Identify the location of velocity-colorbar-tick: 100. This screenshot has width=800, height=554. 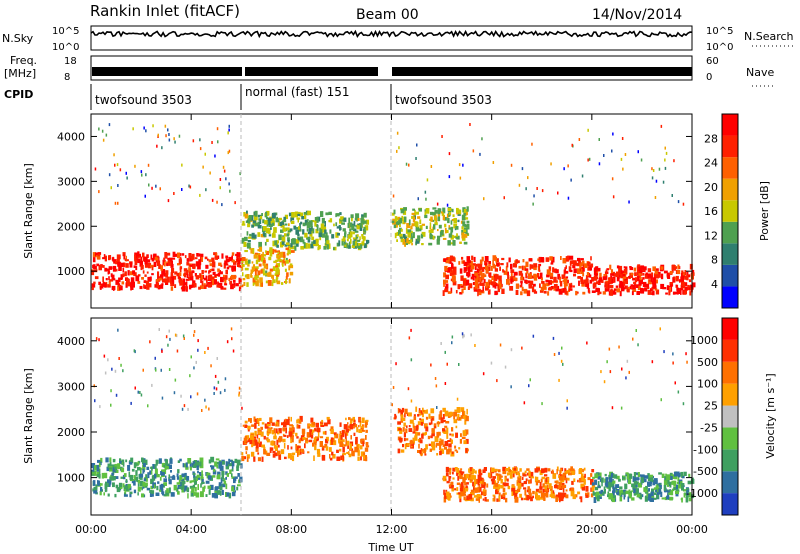
(707, 384).